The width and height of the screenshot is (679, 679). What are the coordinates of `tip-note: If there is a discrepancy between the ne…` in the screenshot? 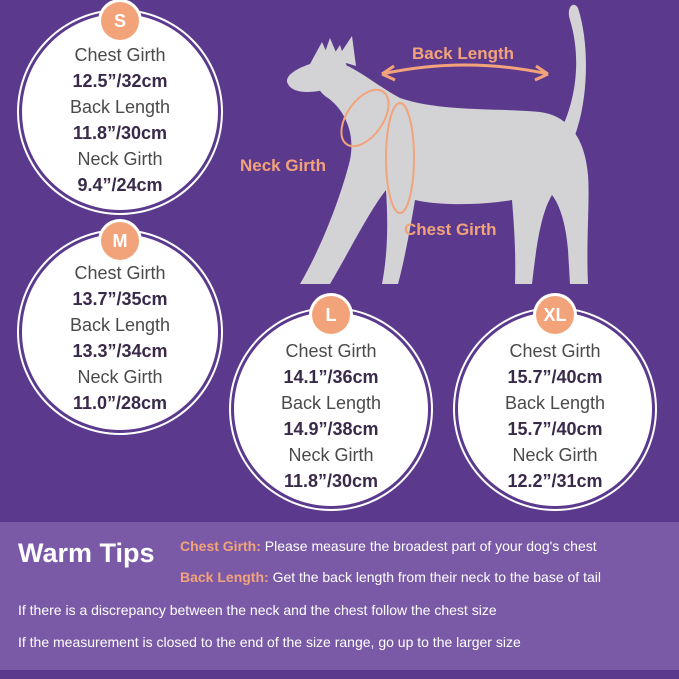 It's located at (257, 610).